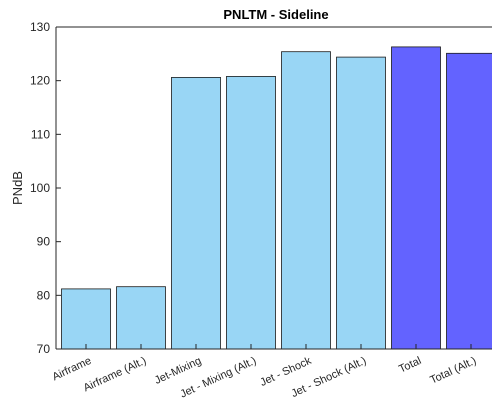 Image resolution: width=492 pixels, height=420 pixels. Describe the element at coordinates (44, 242) in the screenshot. I see `y-tick-label: 90` at that location.